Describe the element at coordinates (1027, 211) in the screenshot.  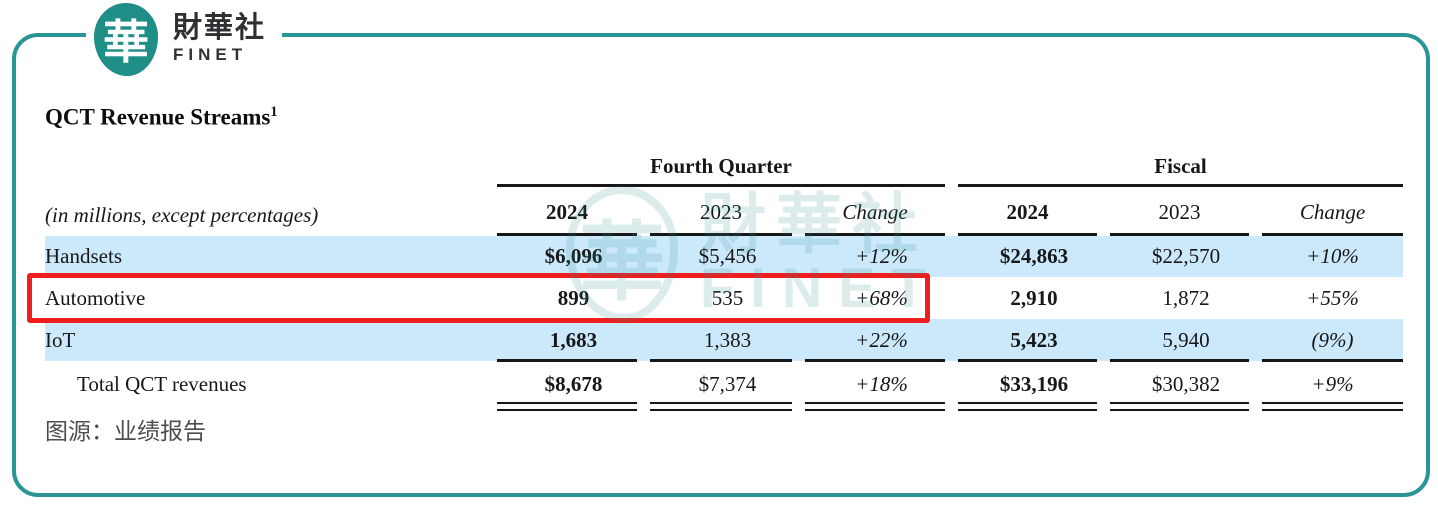
I see `column-header-fiscal-2024: 2024` at that location.